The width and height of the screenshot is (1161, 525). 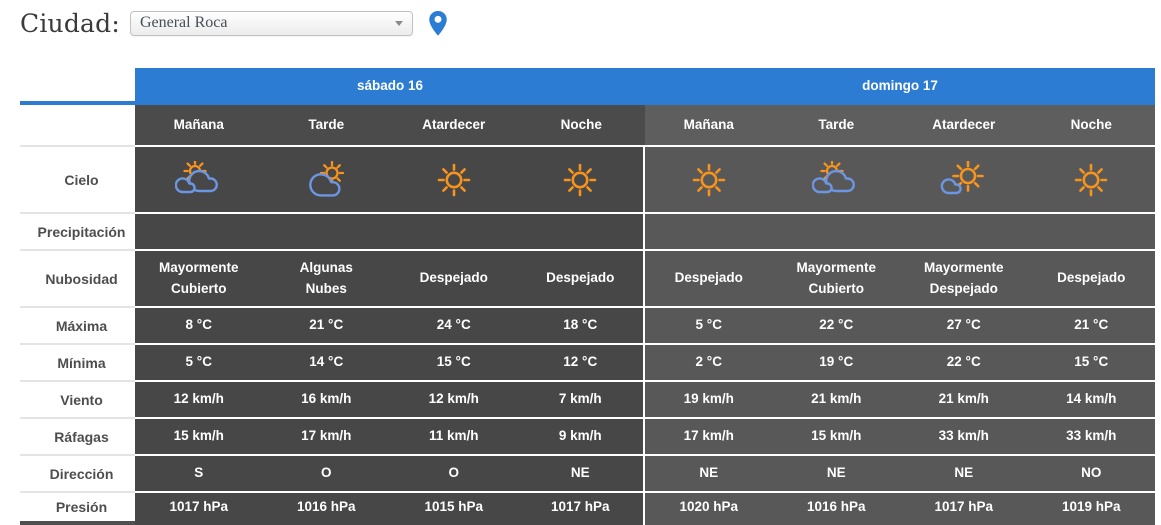 I want to click on forecast-cell: 19 km/h, so click(x=709, y=398).